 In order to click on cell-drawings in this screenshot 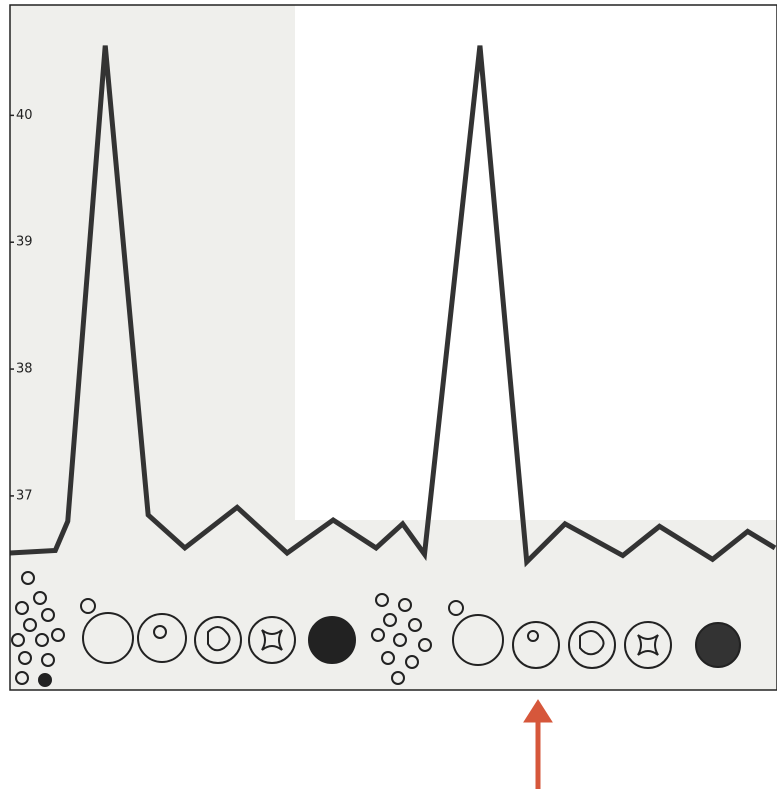, I will do `click(376, 629)`.